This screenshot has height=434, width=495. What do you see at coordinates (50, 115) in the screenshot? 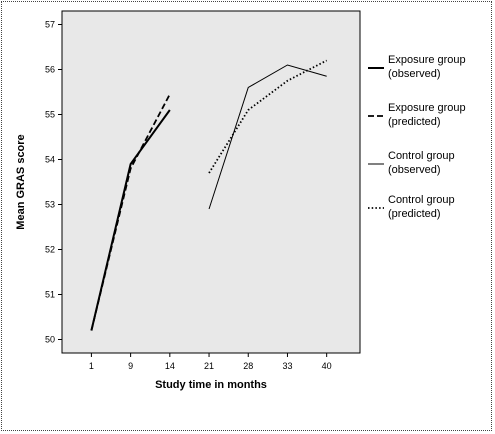
I see `y-tick-label: 55` at bounding box center [50, 115].